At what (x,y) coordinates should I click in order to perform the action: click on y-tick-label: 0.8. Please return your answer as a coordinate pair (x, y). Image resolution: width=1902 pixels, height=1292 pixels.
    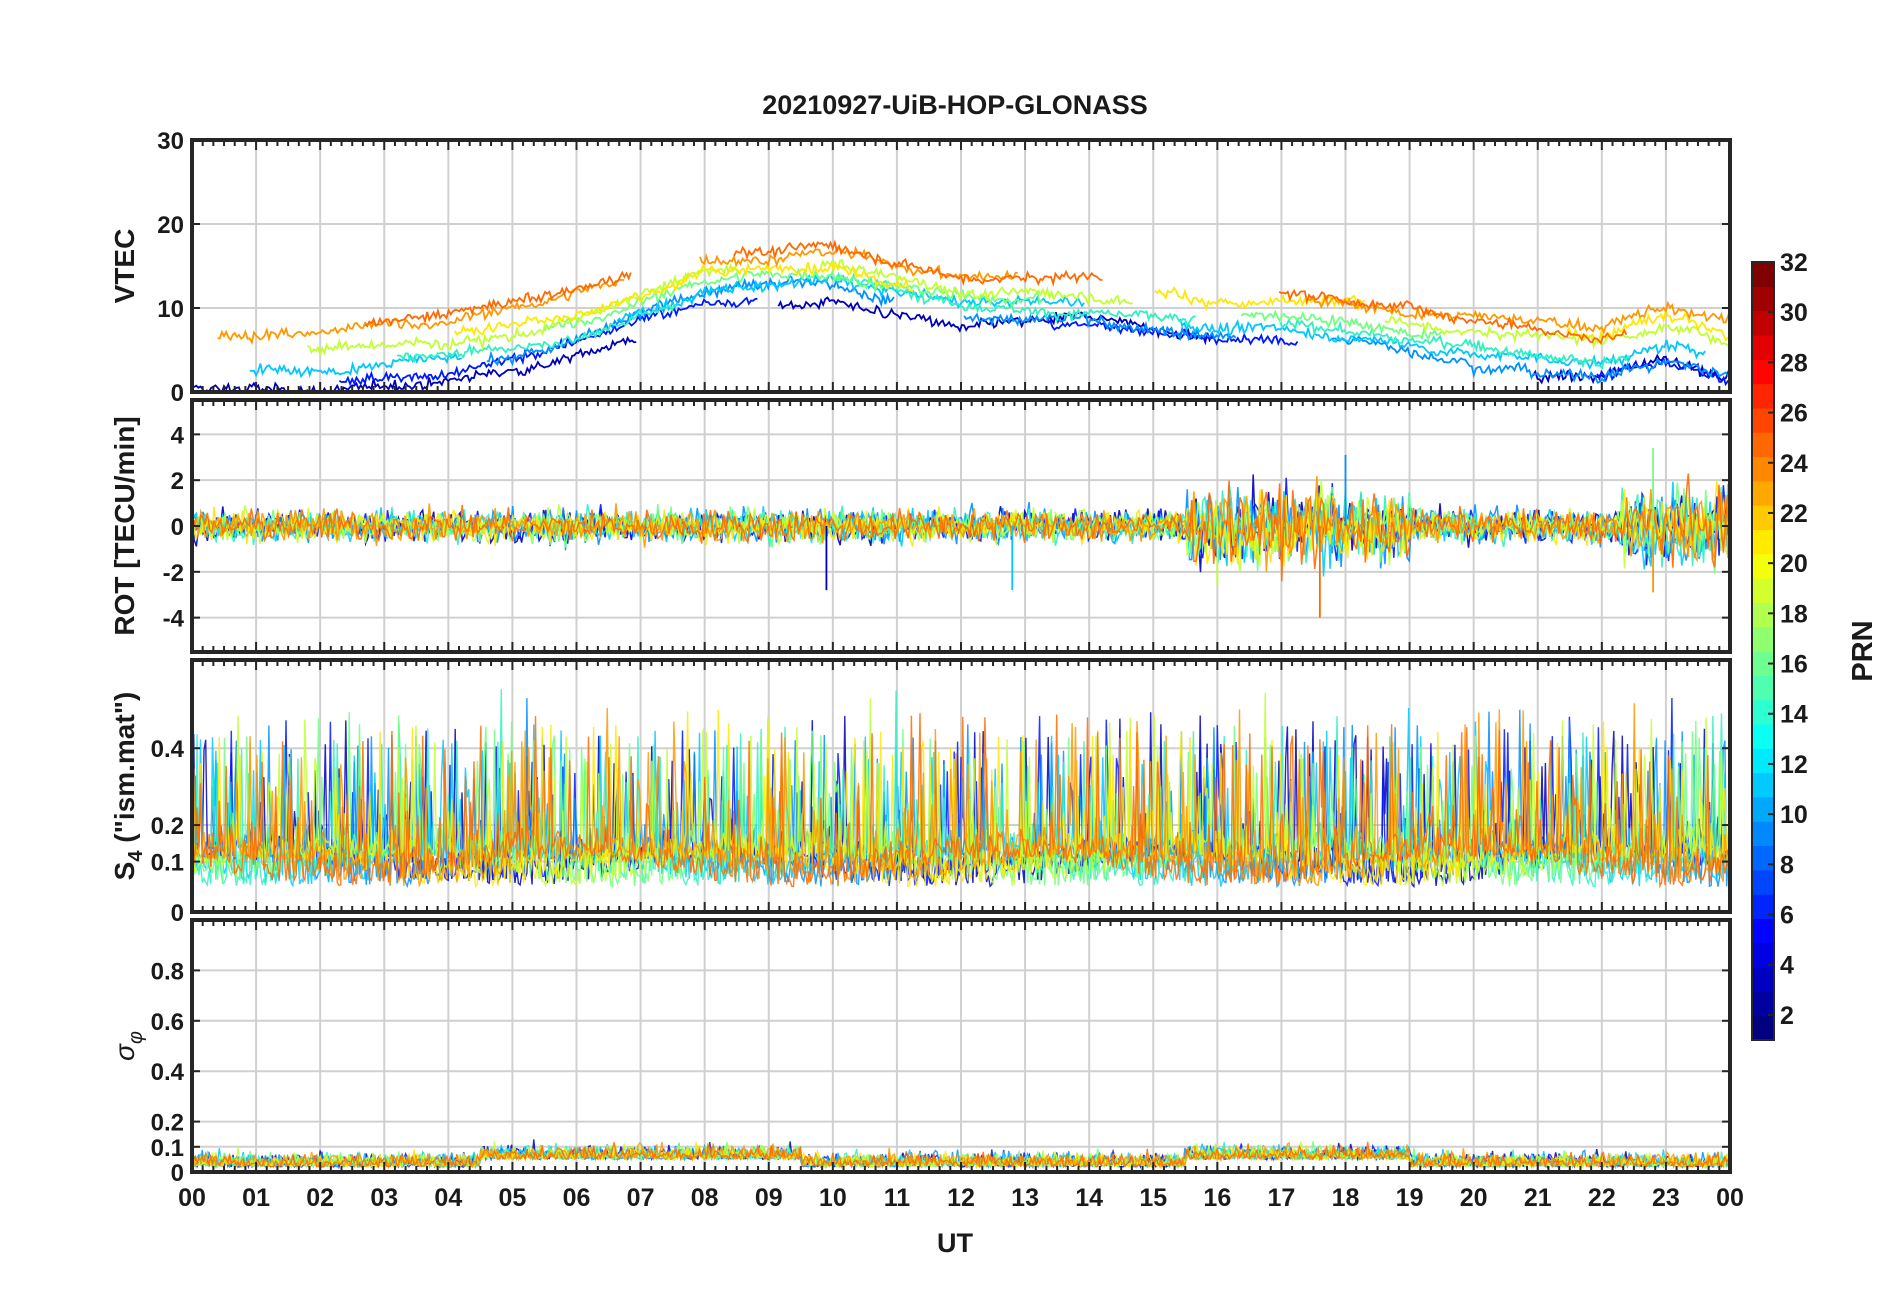
    Looking at the image, I should click on (167, 971).